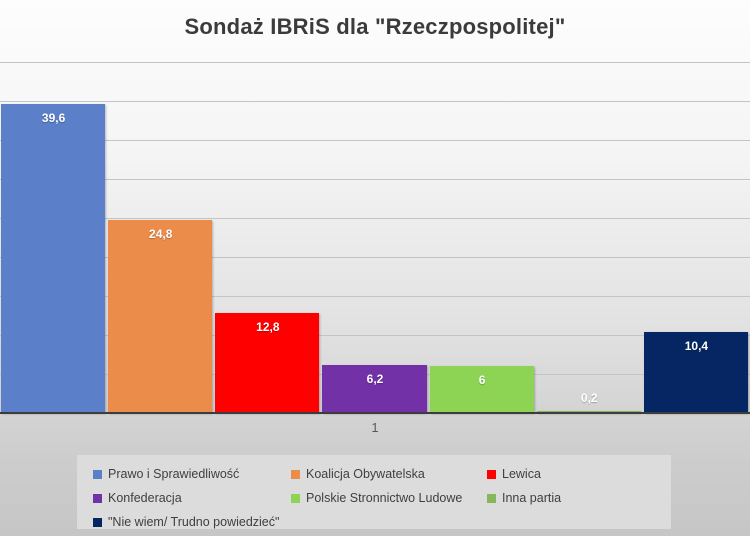 The height and width of the screenshot is (536, 750). What do you see at coordinates (365, 474) in the screenshot?
I see `legend-label: Koalicja Obywatelska` at bounding box center [365, 474].